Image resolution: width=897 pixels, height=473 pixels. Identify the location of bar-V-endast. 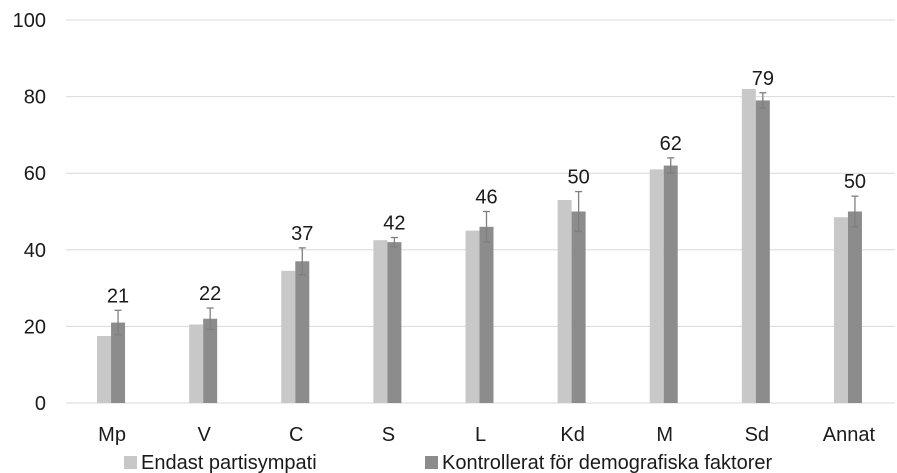
(196, 363).